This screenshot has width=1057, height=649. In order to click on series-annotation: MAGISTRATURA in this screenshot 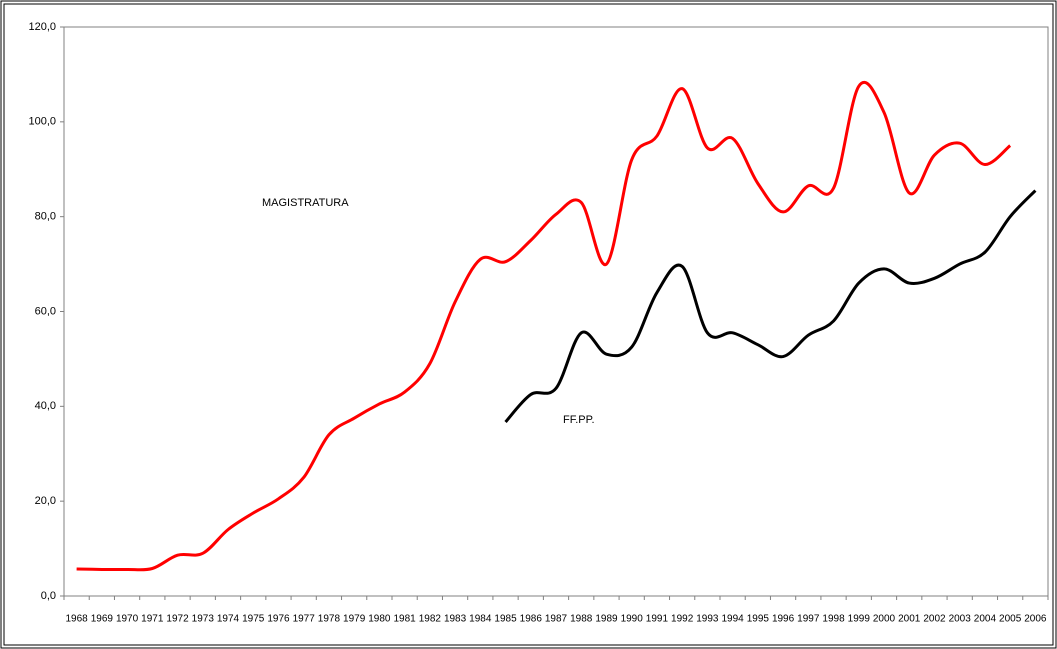, I will do `click(305, 203)`.